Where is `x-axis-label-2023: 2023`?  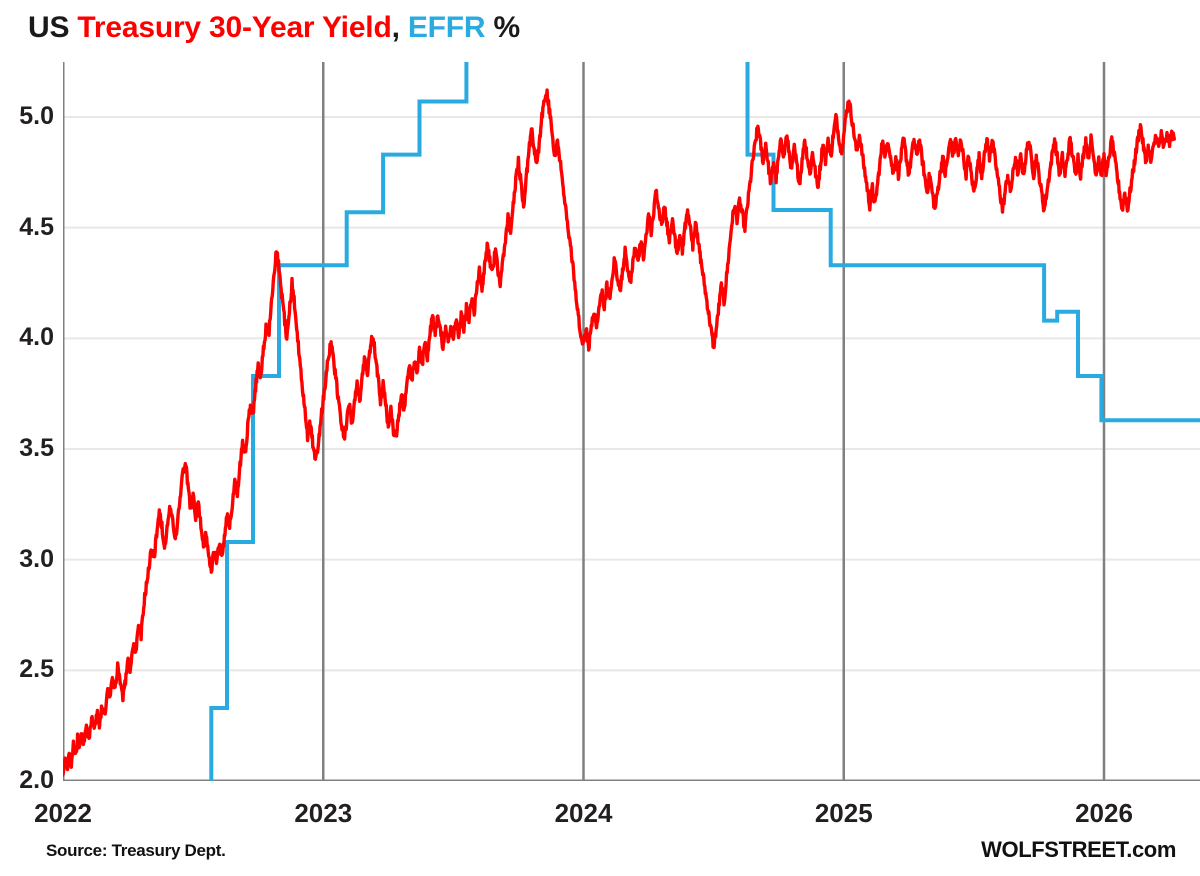 x-axis-label-2023: 2023 is located at coordinates (323, 813).